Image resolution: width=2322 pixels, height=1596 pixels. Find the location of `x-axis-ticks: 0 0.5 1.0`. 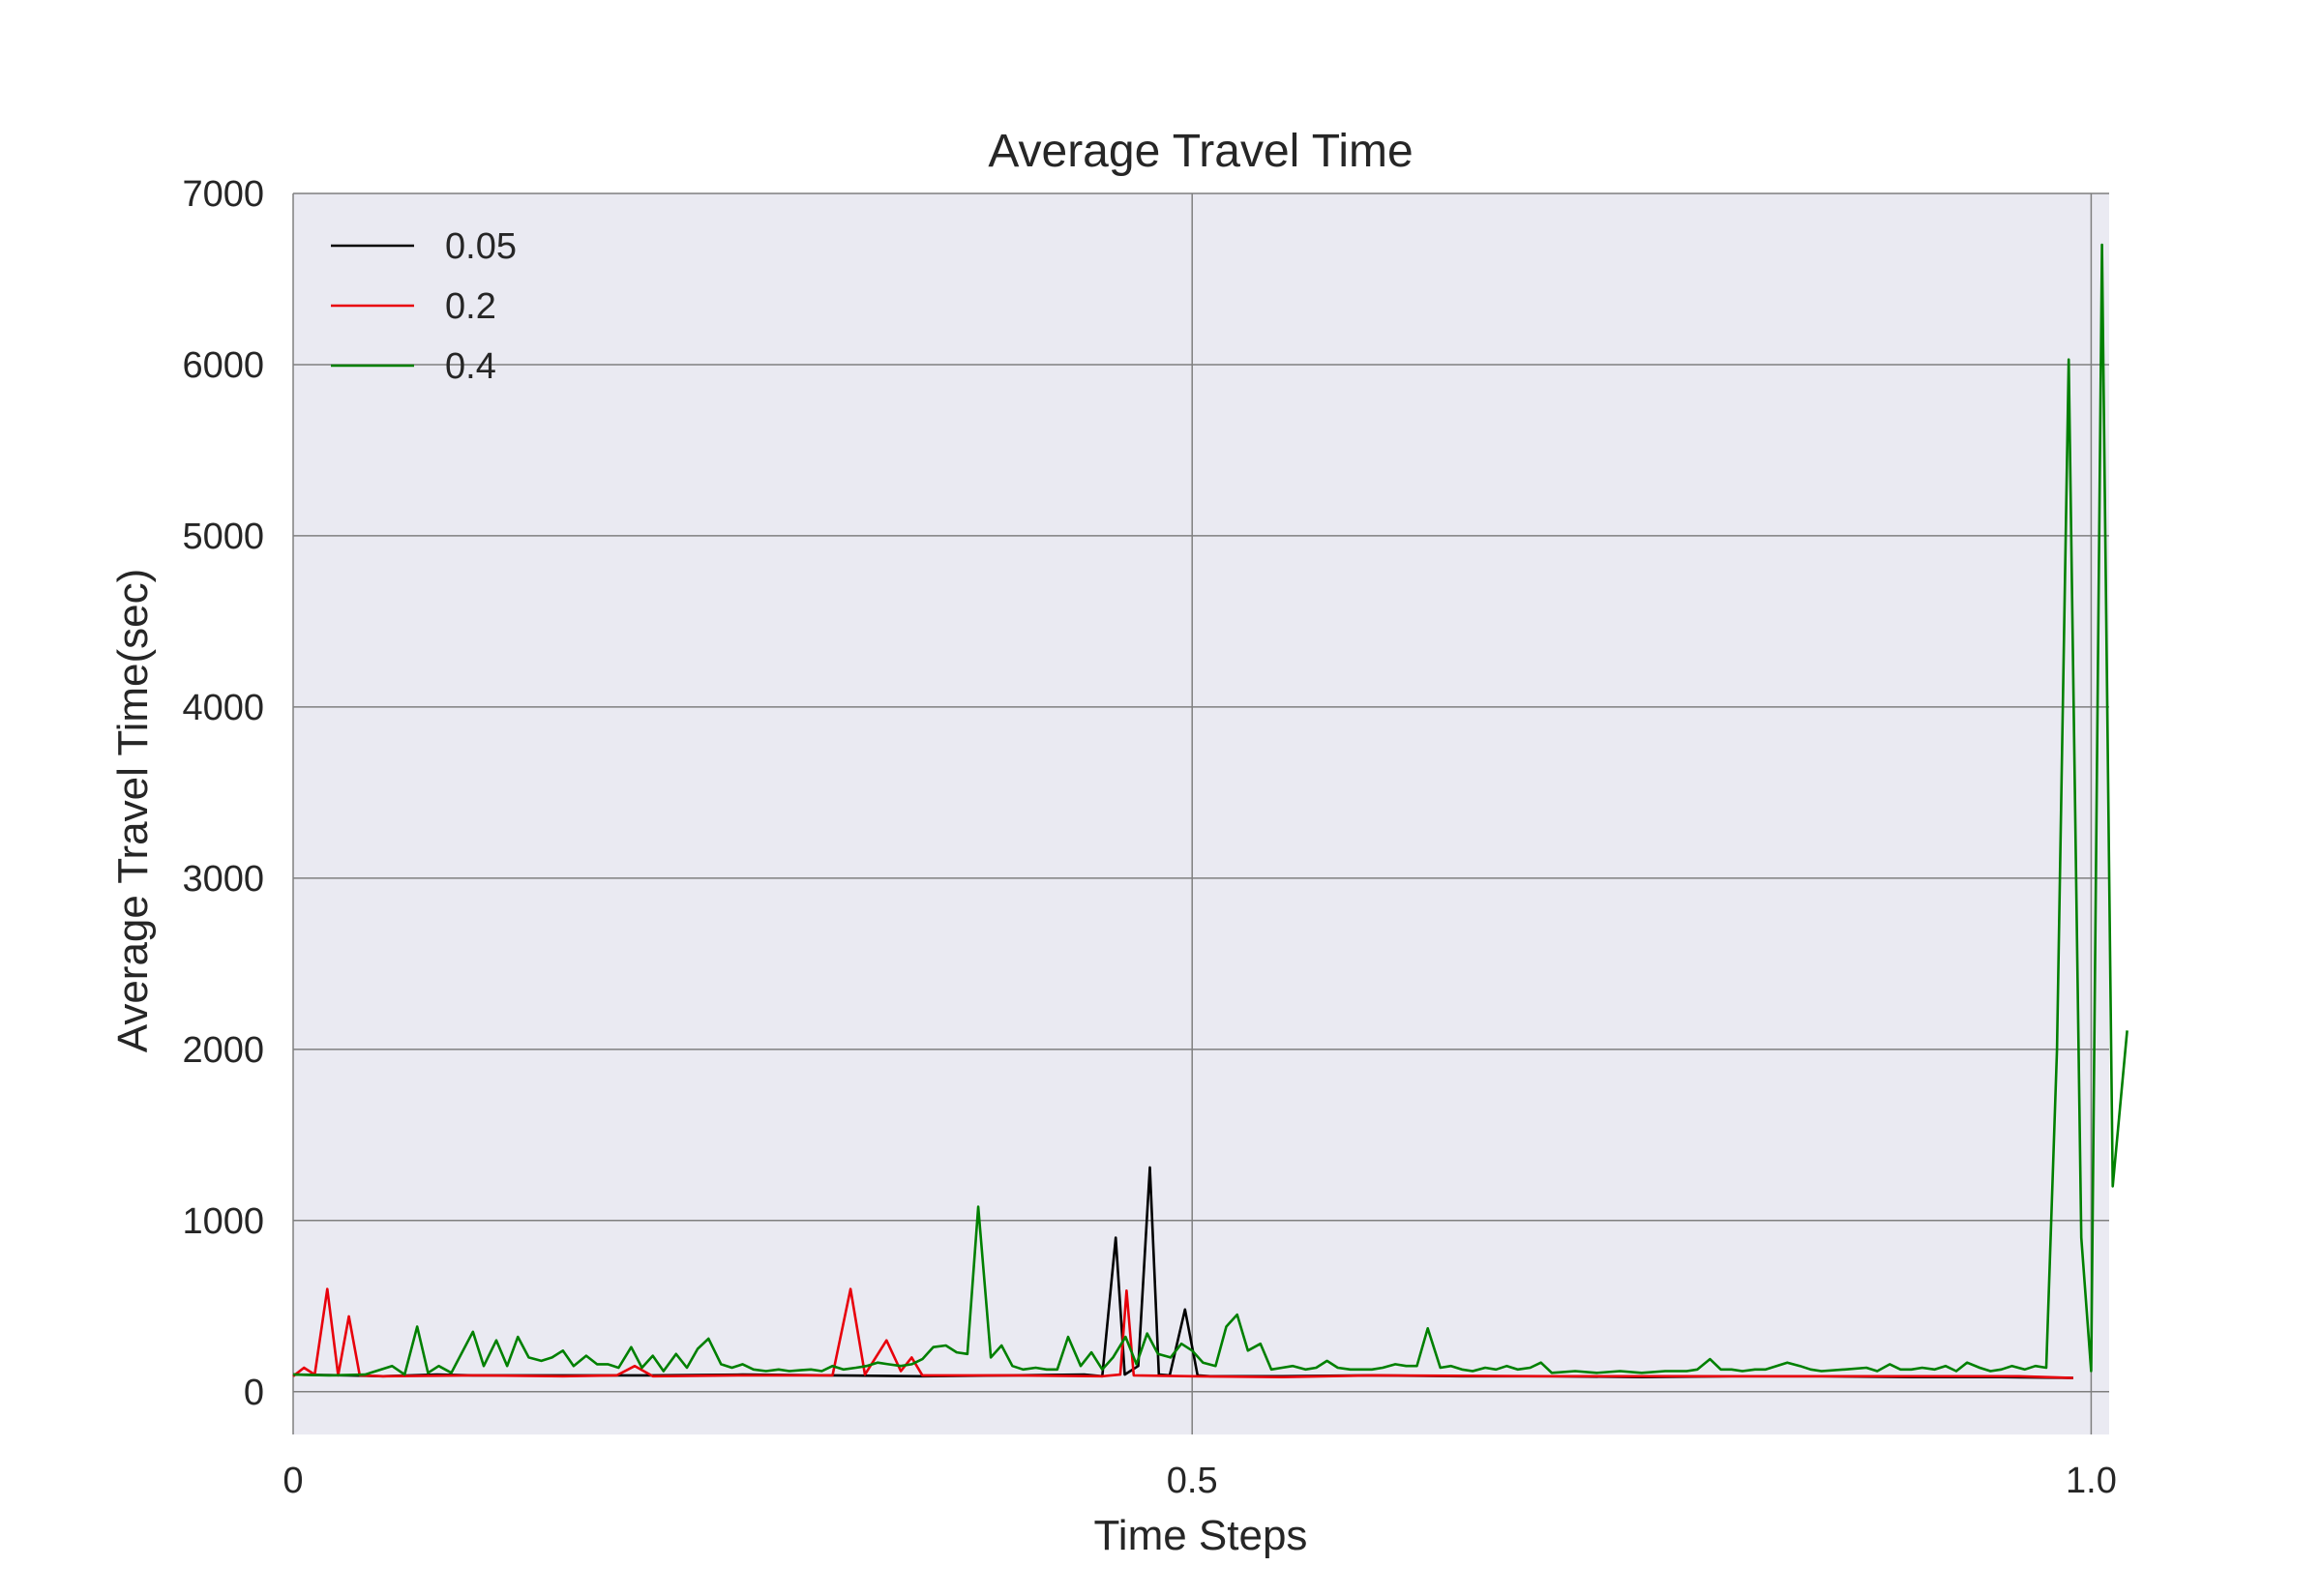

x-axis-ticks: 0 0.5 1.0 is located at coordinates (1199, 1481).